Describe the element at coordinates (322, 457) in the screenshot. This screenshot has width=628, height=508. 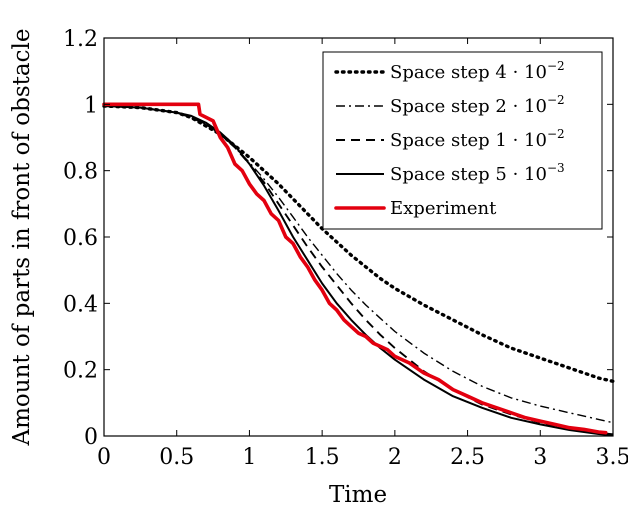
I see `x-tick-label: 1.5` at that location.